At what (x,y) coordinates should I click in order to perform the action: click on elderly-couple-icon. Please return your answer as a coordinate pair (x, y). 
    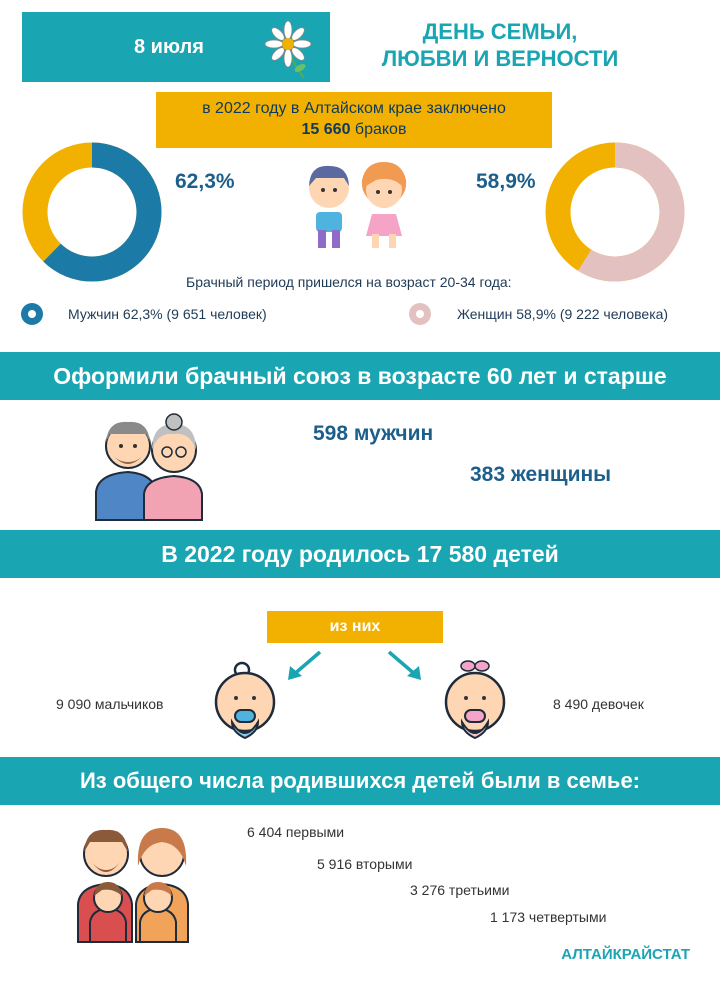
    Looking at the image, I should click on (149, 467).